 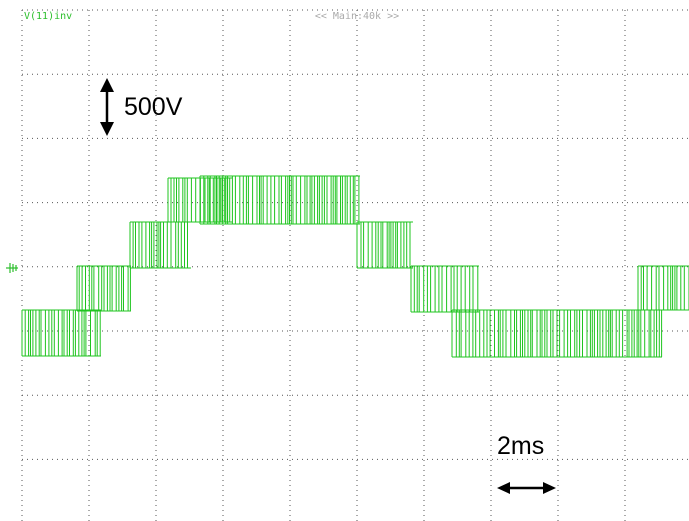 What do you see at coordinates (357, 16) in the screenshot?
I see `timebase-label: << Main:40k >>` at bounding box center [357, 16].